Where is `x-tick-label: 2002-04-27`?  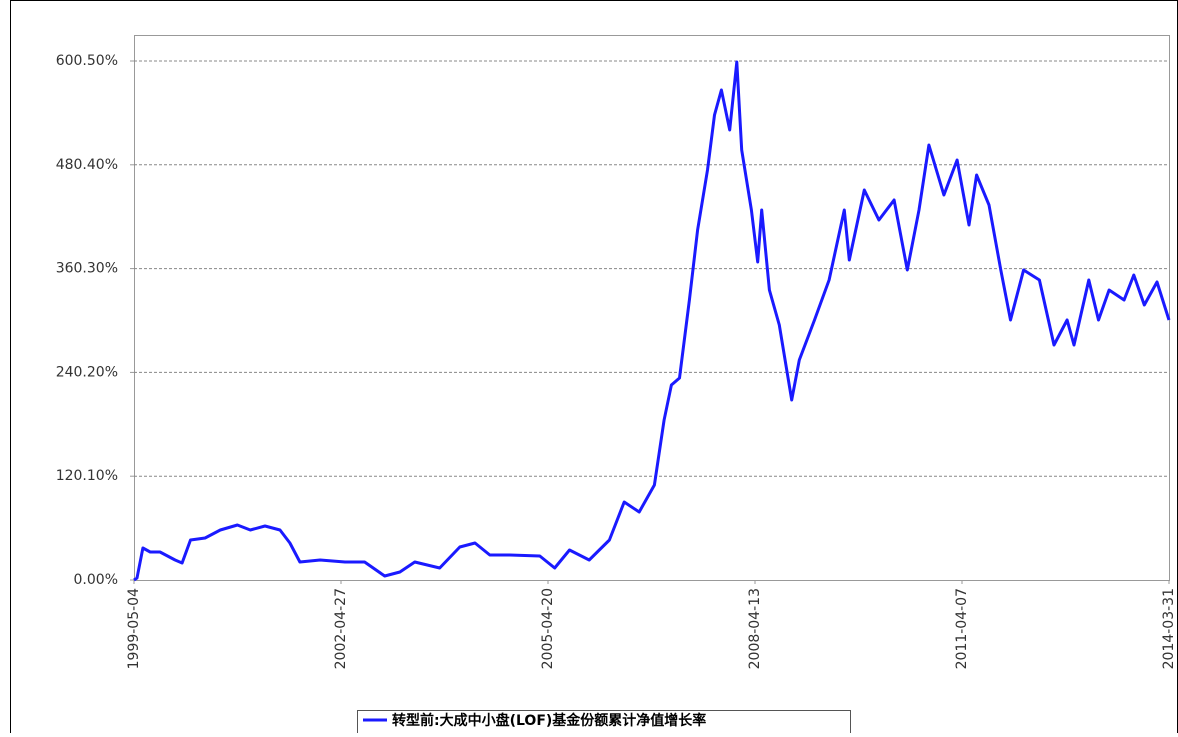 x-tick-label: 2002-04-27 is located at coordinates (341, 628).